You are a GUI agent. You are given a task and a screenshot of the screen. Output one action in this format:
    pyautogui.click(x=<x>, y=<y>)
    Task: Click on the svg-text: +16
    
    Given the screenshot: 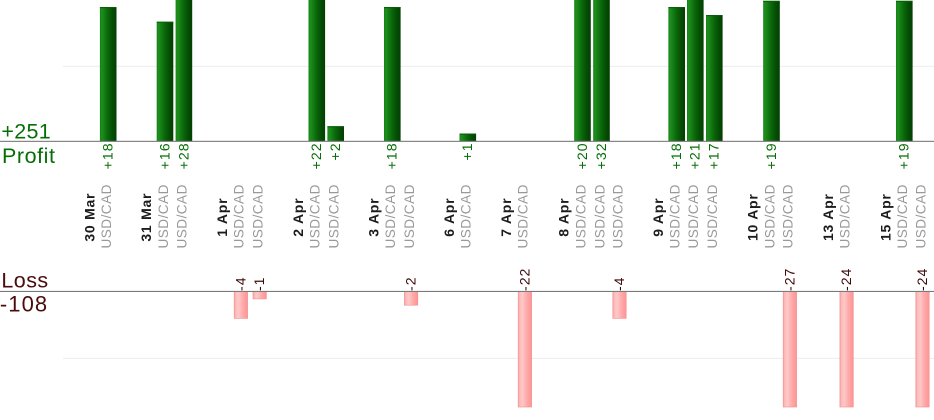 What is the action you would take?
    pyautogui.click(x=164, y=155)
    